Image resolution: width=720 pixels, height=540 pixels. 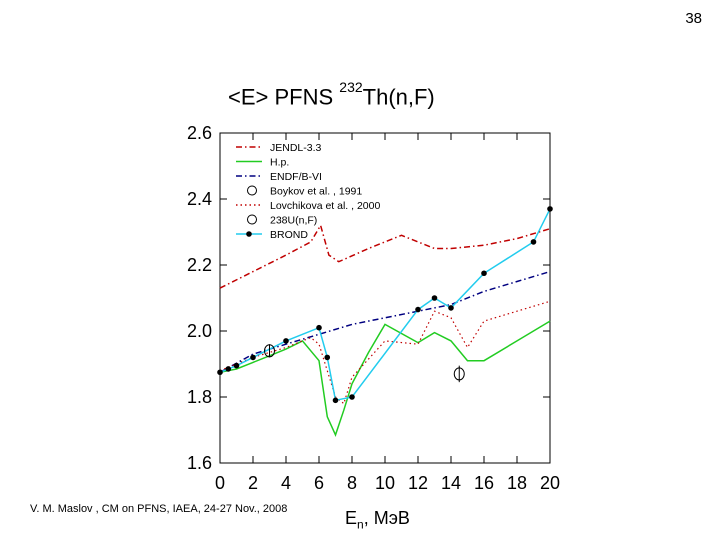 I want to click on xlabel-subscript: n, so click(x=360, y=524).